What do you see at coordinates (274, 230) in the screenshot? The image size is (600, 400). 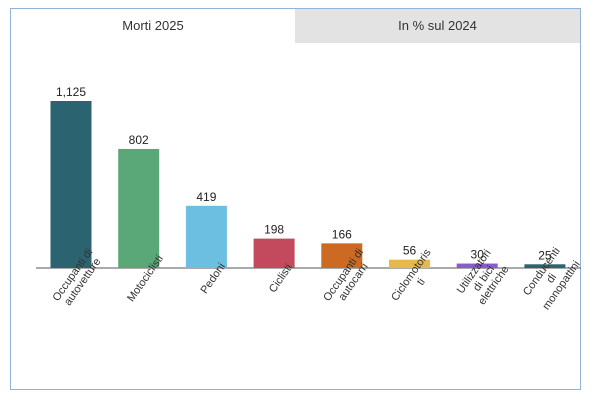 I see `bar-value-label: 198` at bounding box center [274, 230].